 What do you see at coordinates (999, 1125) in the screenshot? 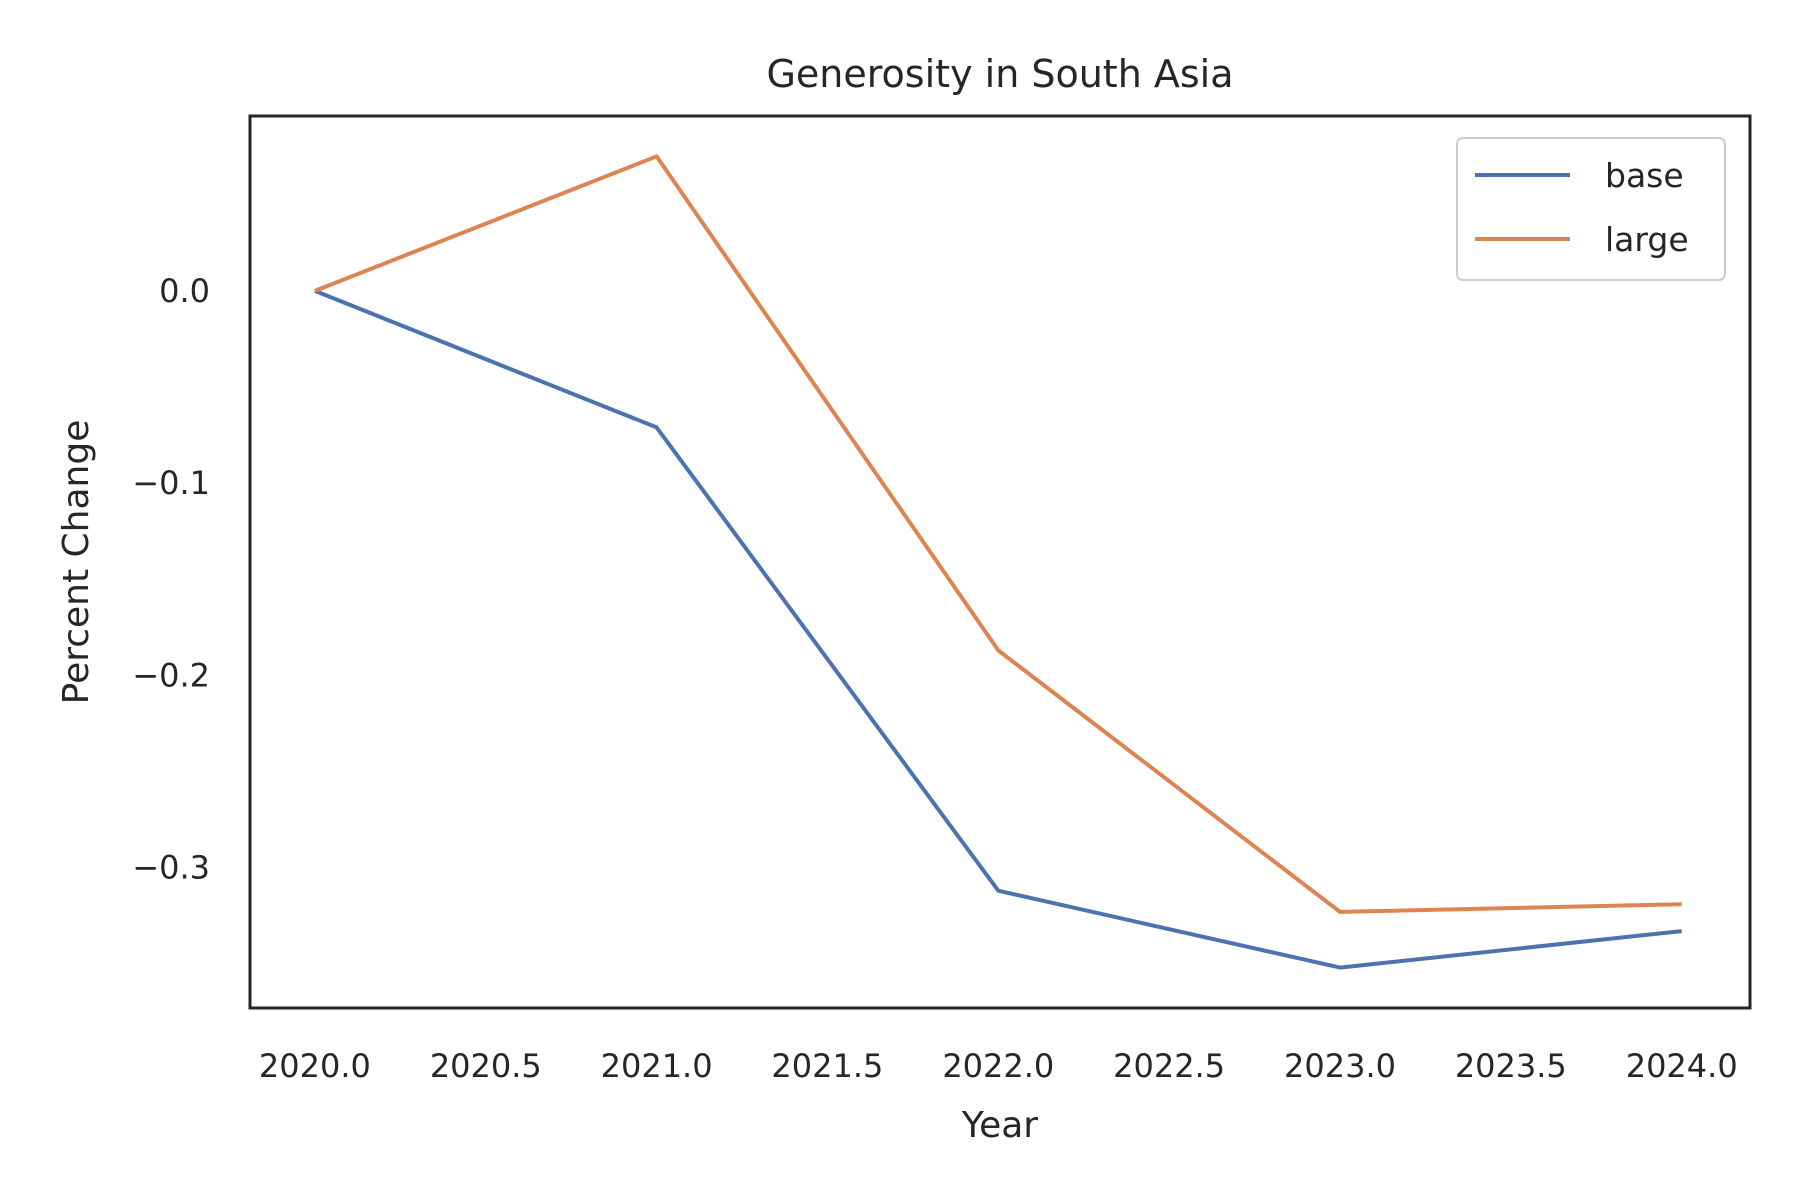
I see `x-axis-label: Year` at bounding box center [999, 1125].